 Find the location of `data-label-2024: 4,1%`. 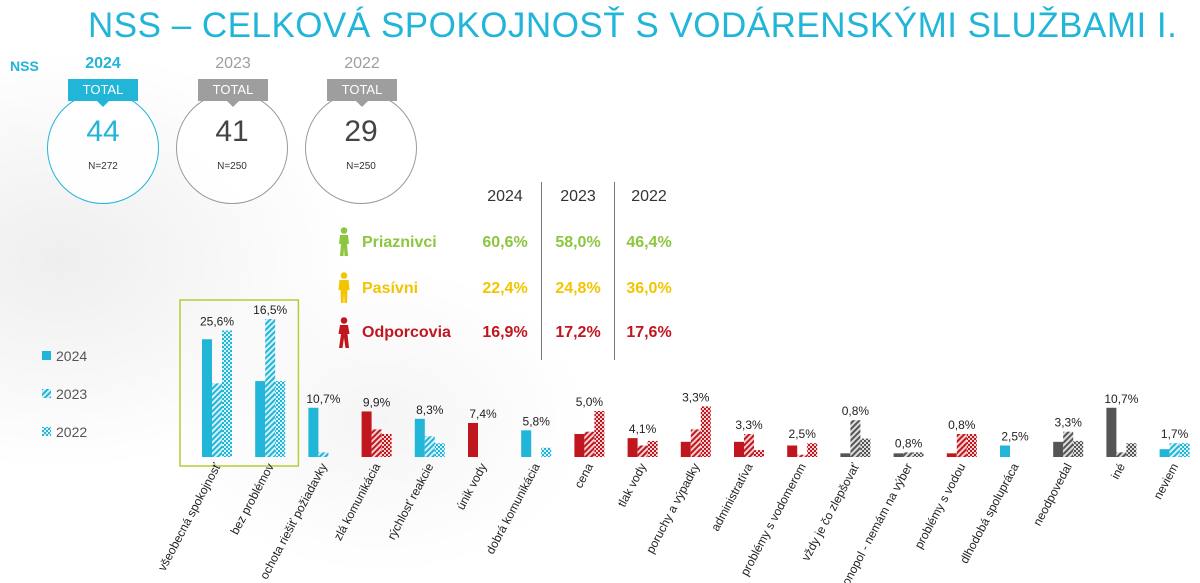

data-label-2024: 4,1% is located at coordinates (643, 429).